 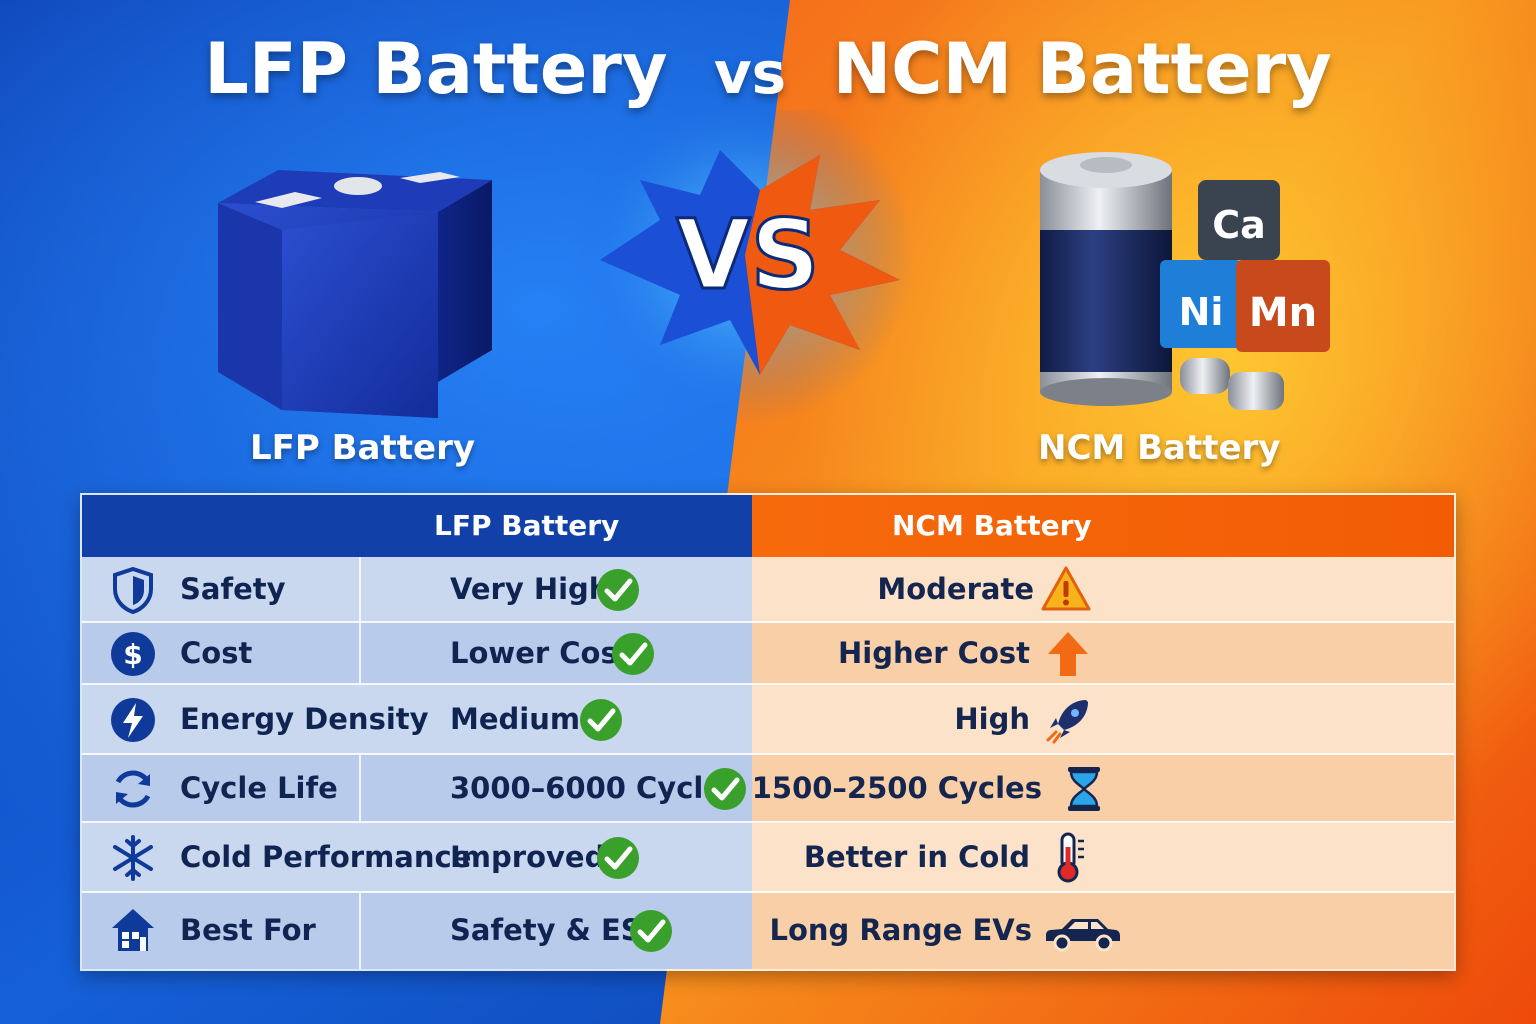 What do you see at coordinates (896, 788) in the screenshot?
I see `ncm-value: 1500–2500 Cycles` at bounding box center [896, 788].